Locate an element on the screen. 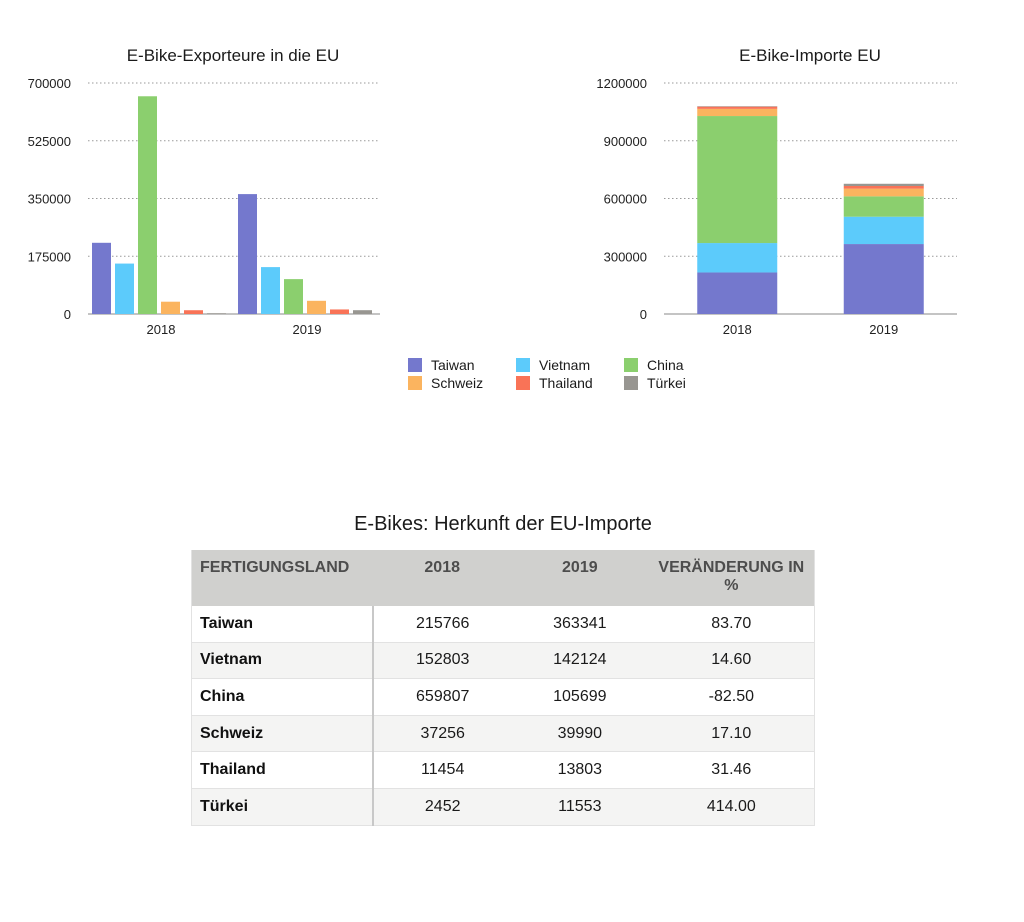 The width and height of the screenshot is (1024, 922). cell-country: Schweiz is located at coordinates (283, 734).